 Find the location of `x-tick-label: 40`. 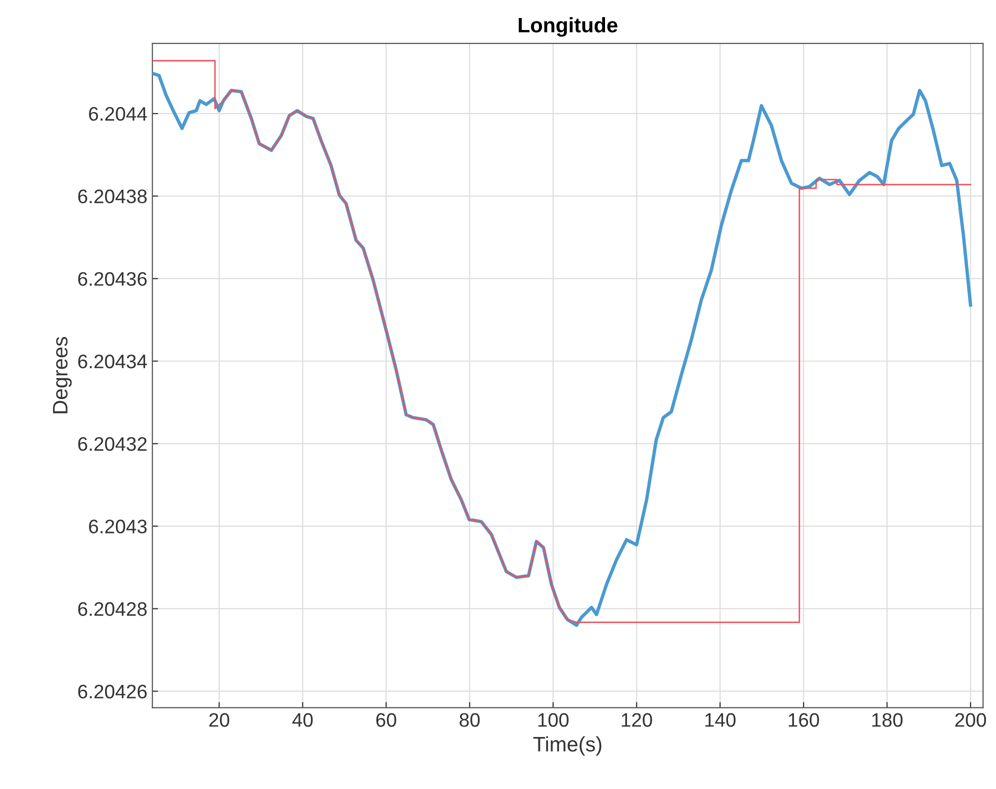

x-tick-label: 40 is located at coordinates (302, 720).